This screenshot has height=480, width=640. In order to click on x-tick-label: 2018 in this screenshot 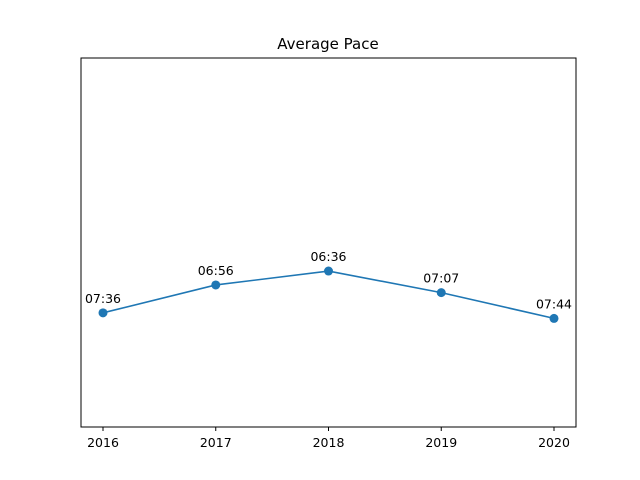, I will do `click(329, 442)`.